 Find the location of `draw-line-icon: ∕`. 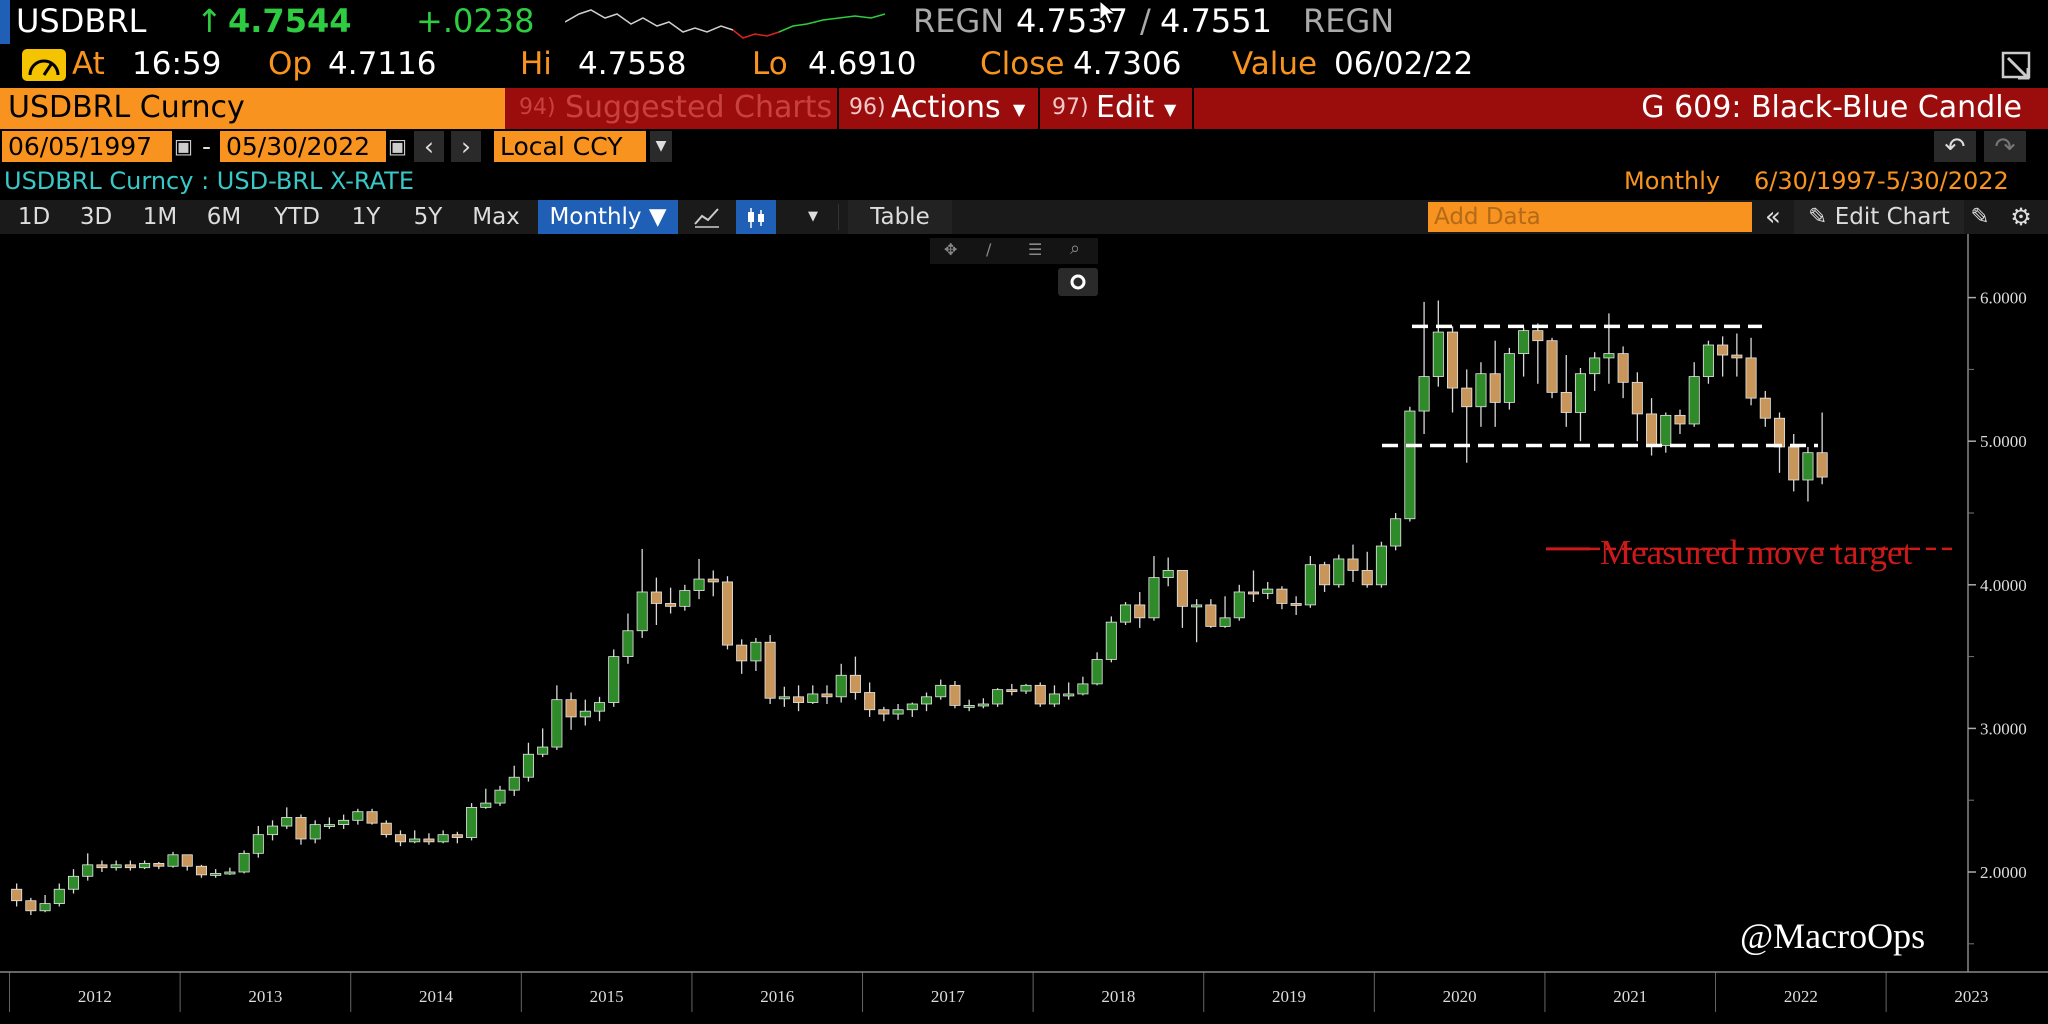

draw-line-icon: ∕ is located at coordinates (989, 249).